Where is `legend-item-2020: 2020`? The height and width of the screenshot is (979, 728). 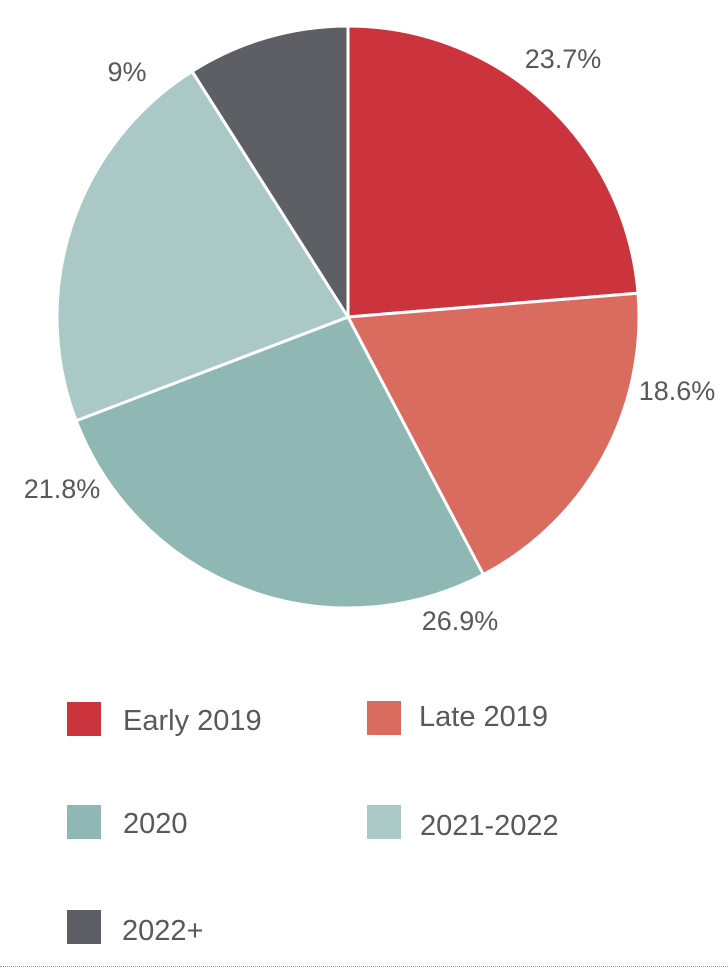 legend-item-2020: 2020 is located at coordinates (127, 822).